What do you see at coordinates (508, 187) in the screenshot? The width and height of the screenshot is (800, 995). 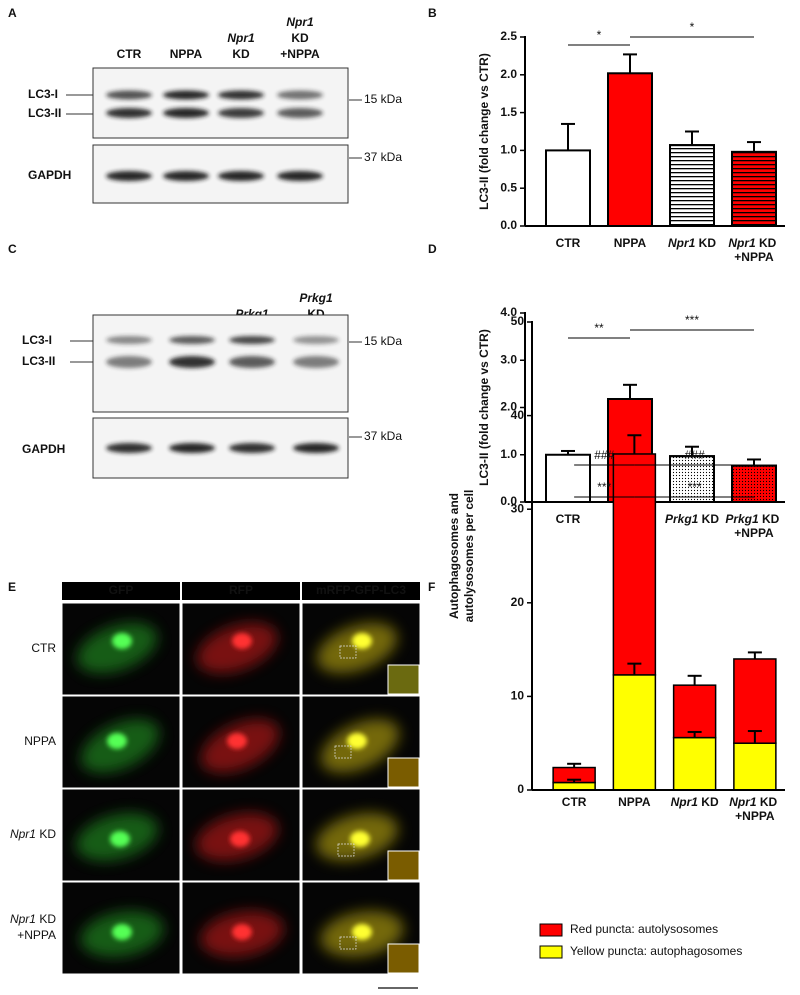 I see `y-tick-label: 0.5` at bounding box center [508, 187].